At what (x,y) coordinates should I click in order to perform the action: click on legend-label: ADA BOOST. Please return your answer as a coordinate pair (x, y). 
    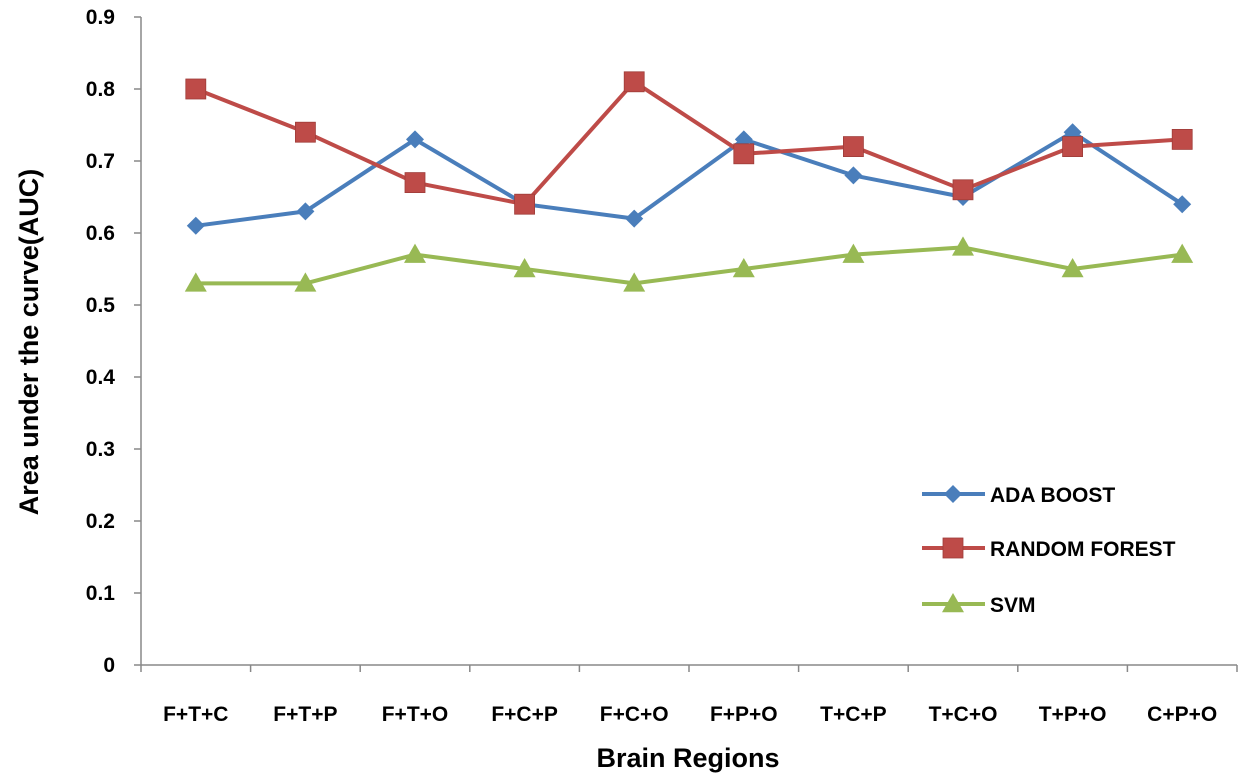
    Looking at the image, I should click on (1052, 495).